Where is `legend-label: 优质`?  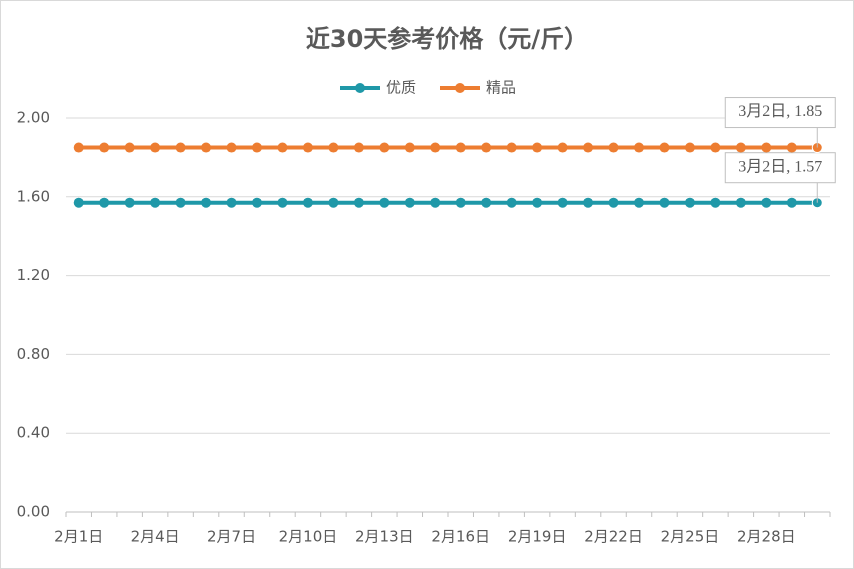 legend-label: 优质 is located at coordinates (401, 88).